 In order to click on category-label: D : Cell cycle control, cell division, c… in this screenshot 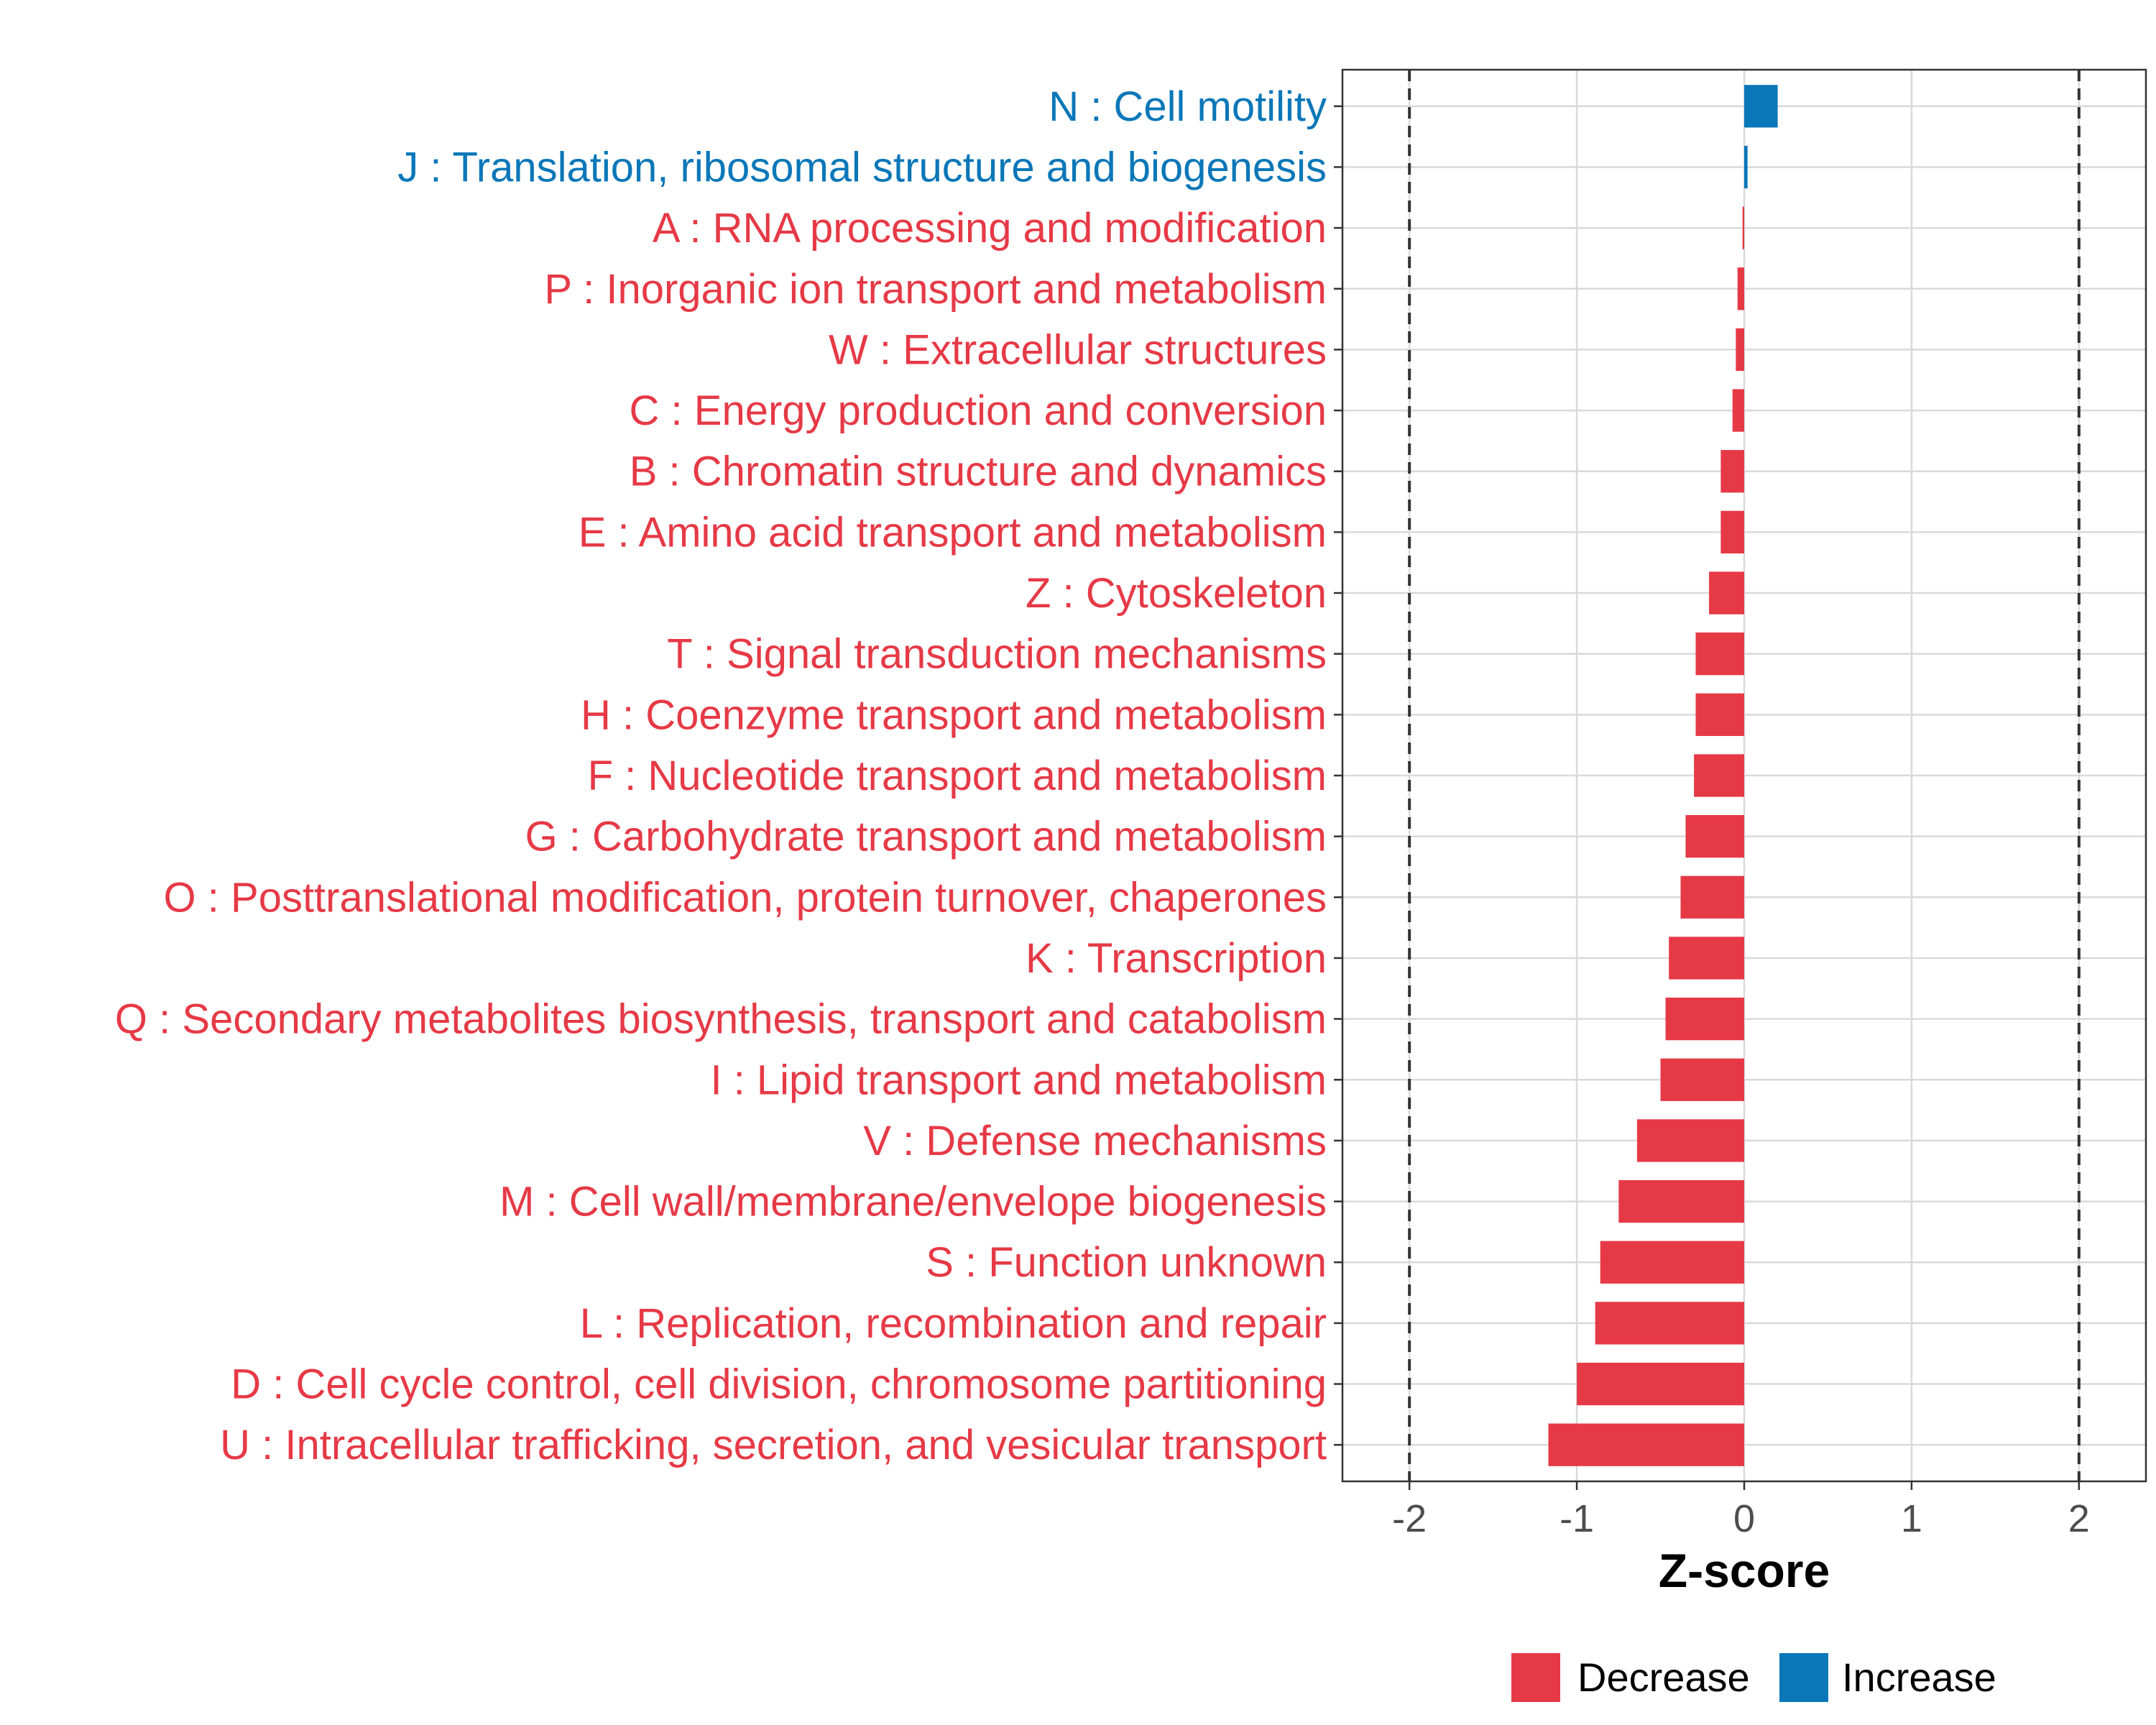, I will do `click(779, 1384)`.